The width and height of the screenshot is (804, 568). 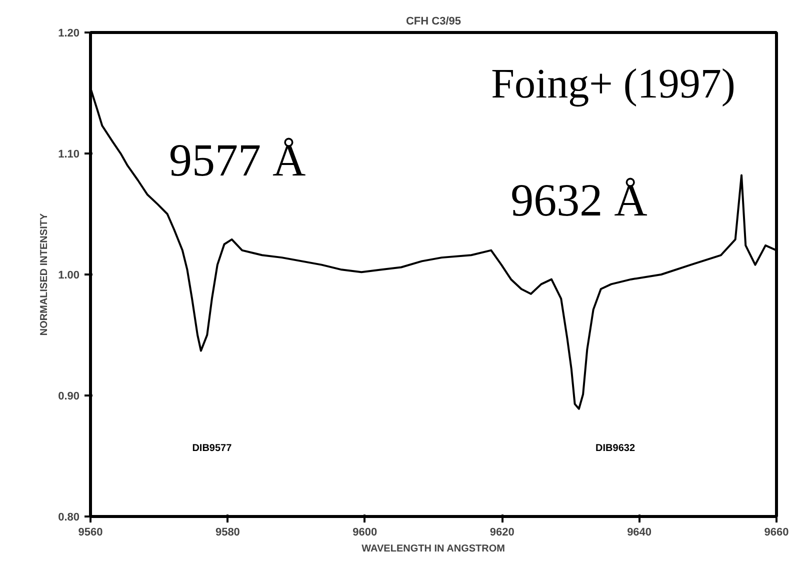 What do you see at coordinates (579, 200) in the screenshot?
I see `annotation: 9632 Å` at bounding box center [579, 200].